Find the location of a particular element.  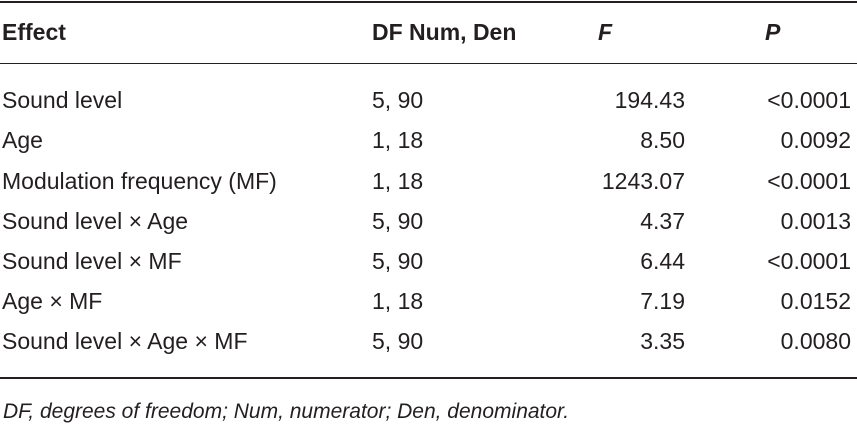

cell-p: 0.0013 is located at coordinates (815, 221).